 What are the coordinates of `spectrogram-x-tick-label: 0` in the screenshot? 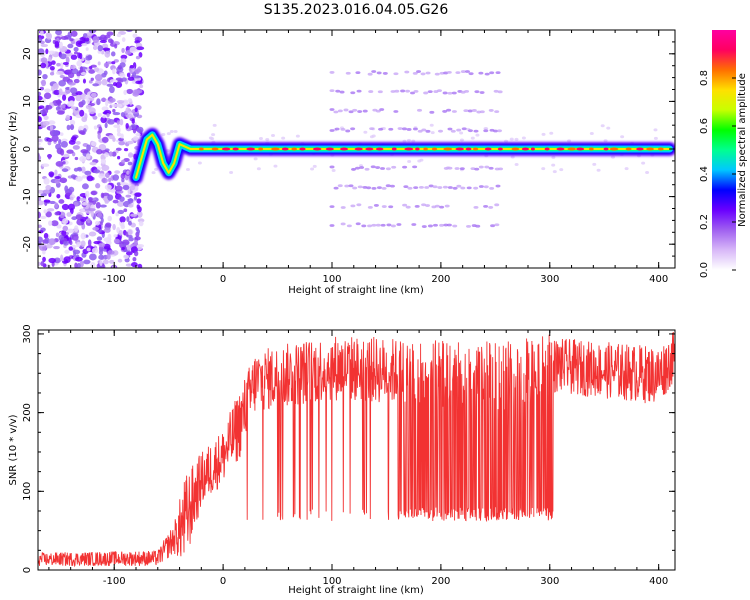 It's located at (223, 279).